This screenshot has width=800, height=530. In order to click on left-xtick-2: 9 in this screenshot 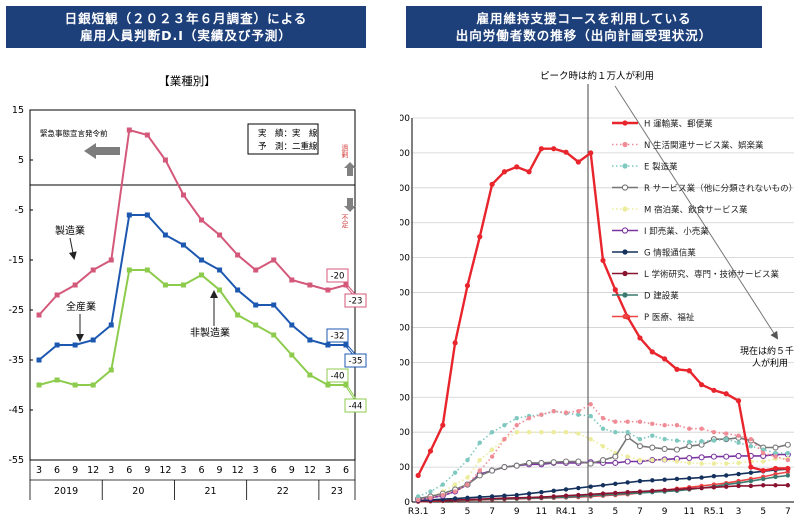, I will do `click(75, 470)`.